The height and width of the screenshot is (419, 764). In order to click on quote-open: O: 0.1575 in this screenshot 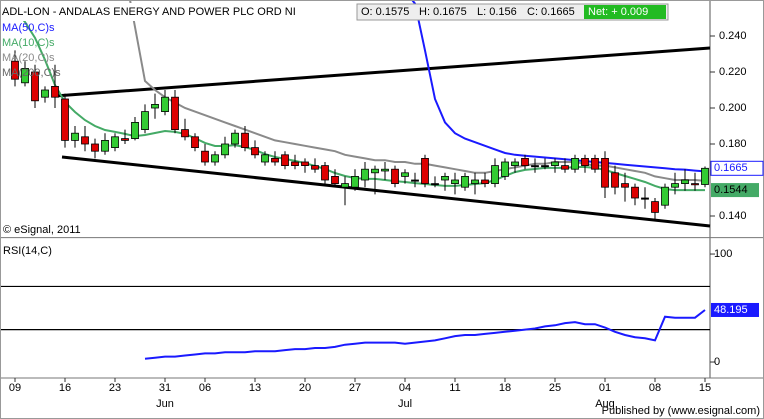, I will do `click(385, 12)`.